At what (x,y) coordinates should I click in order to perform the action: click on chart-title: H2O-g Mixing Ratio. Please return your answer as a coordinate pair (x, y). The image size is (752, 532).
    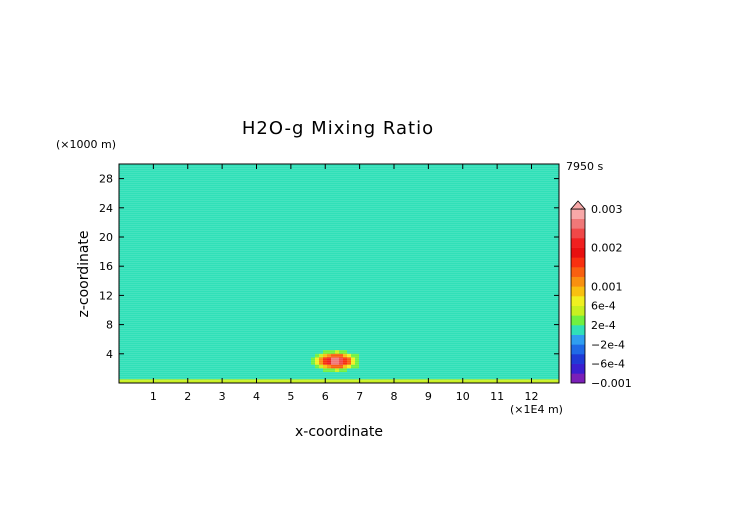
    Looking at the image, I should click on (338, 128).